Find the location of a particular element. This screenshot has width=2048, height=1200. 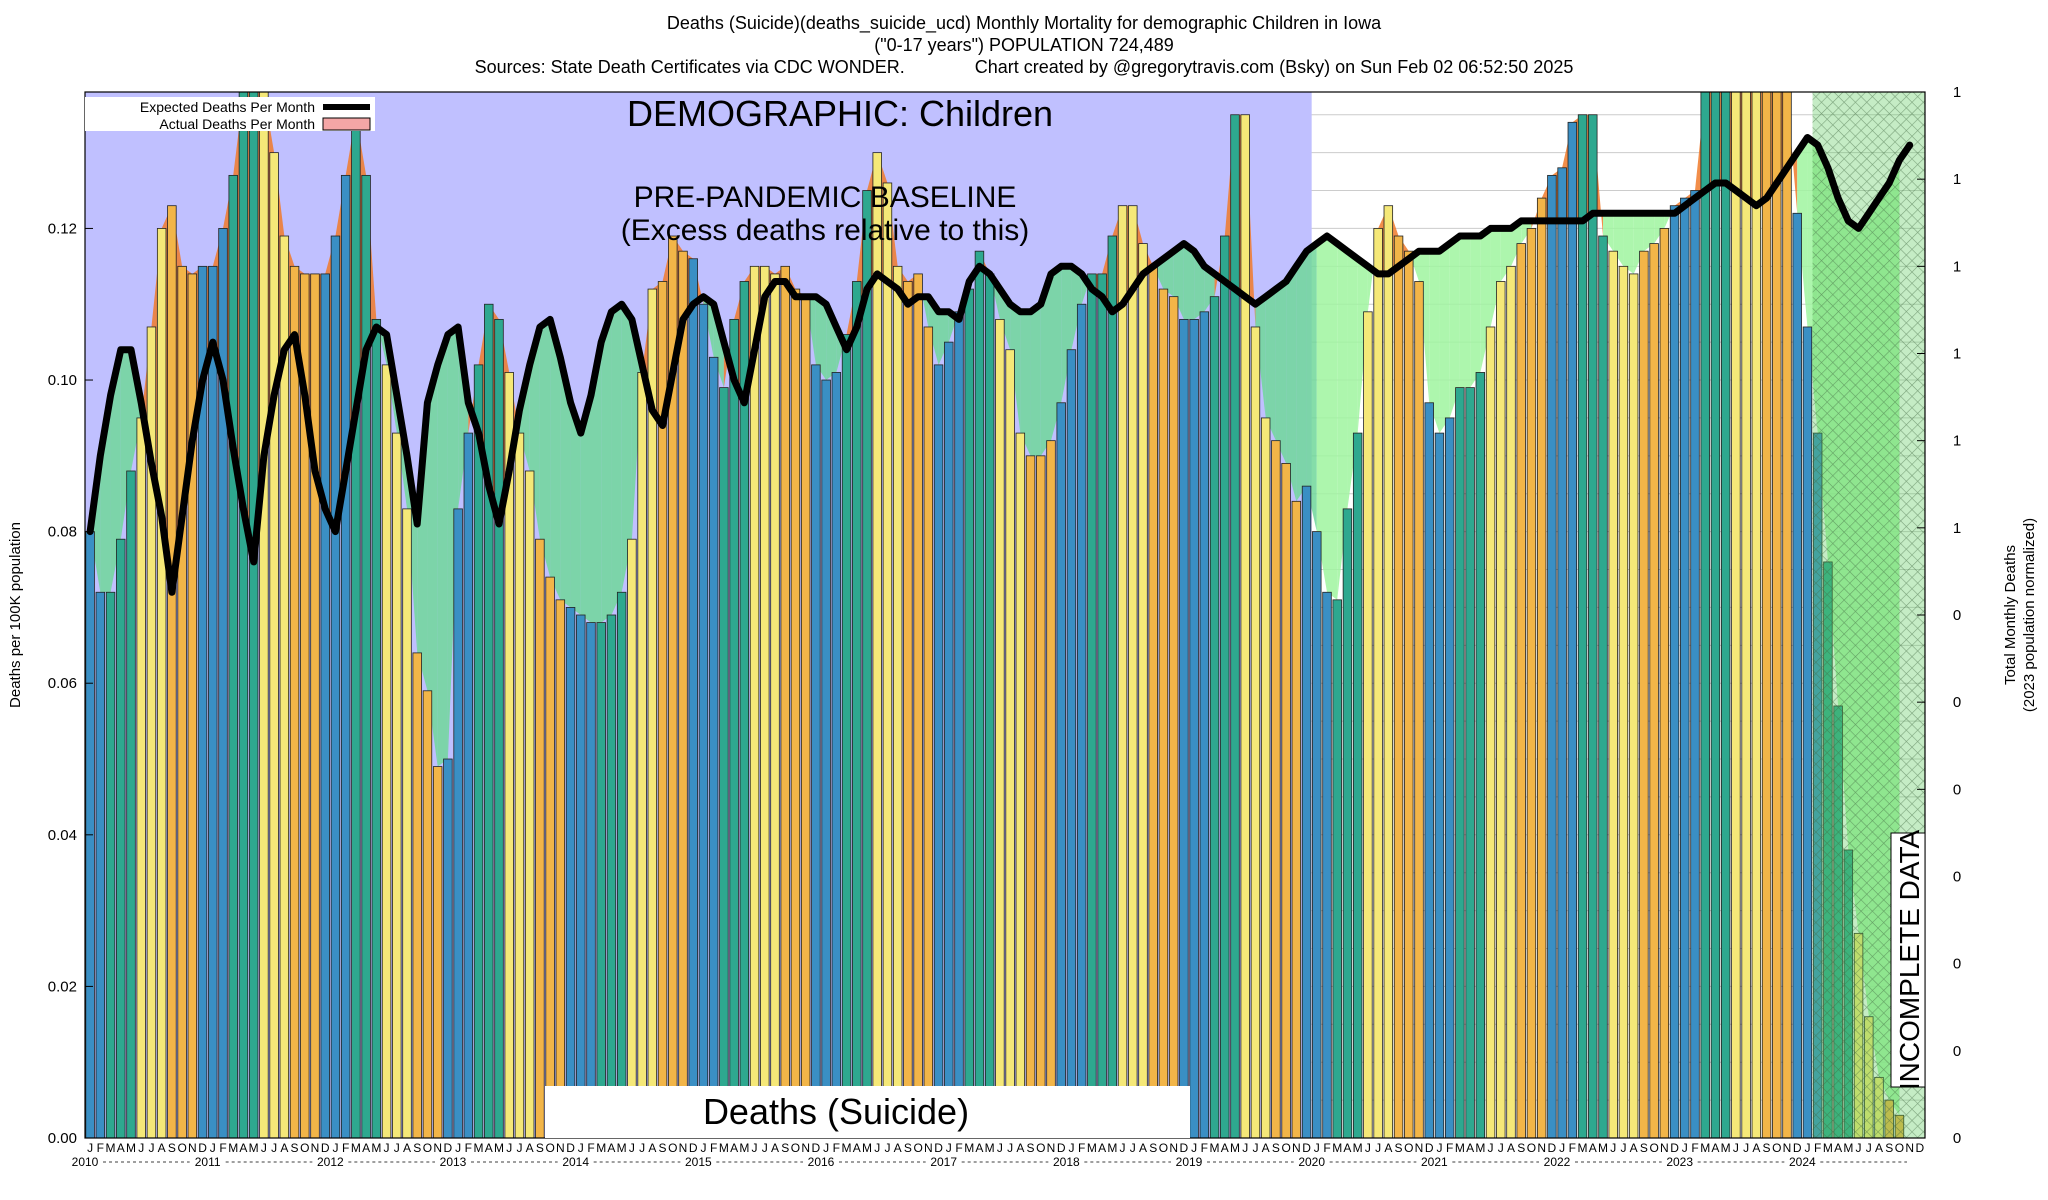

year-label: 2014 is located at coordinates (575, 1162).